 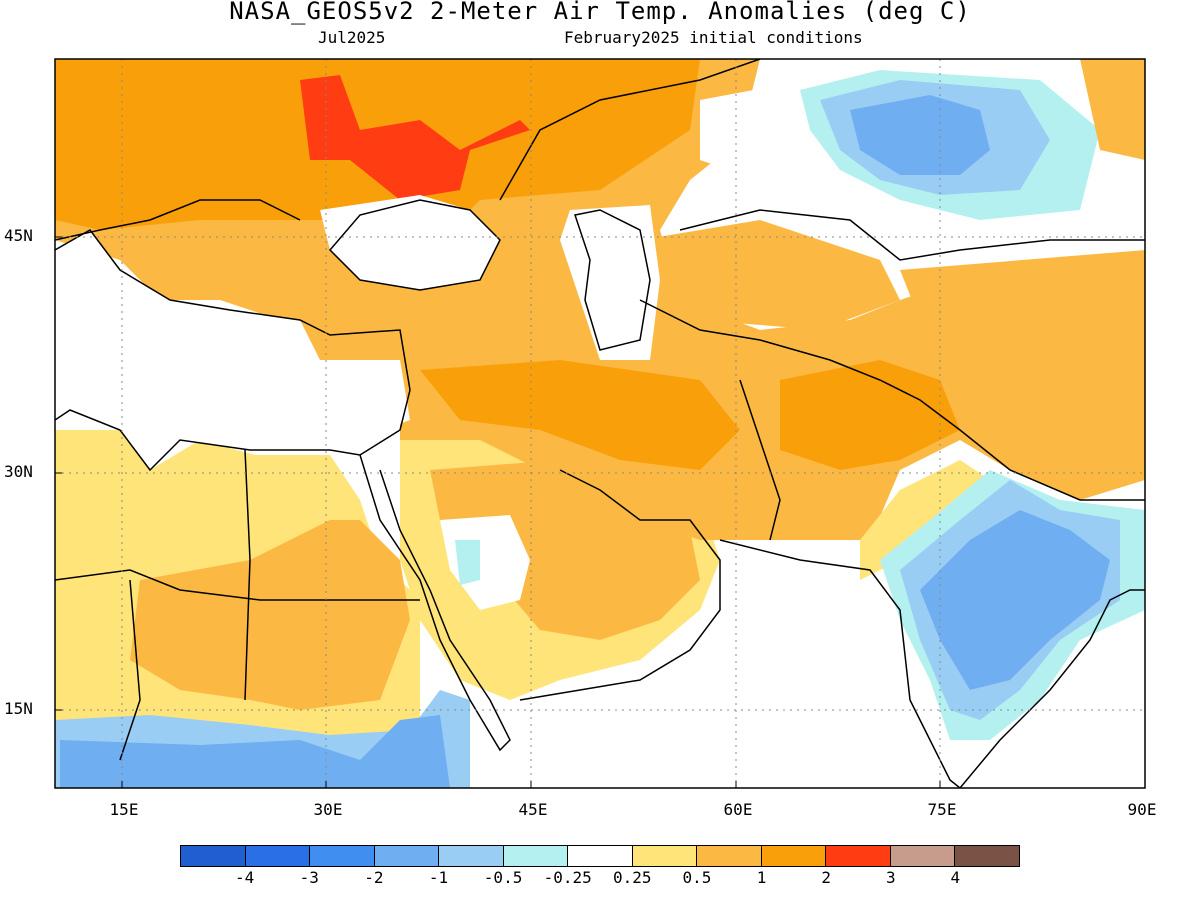 What do you see at coordinates (565, 550) in the screenshot?
I see `arabia-warm-core` at bounding box center [565, 550].